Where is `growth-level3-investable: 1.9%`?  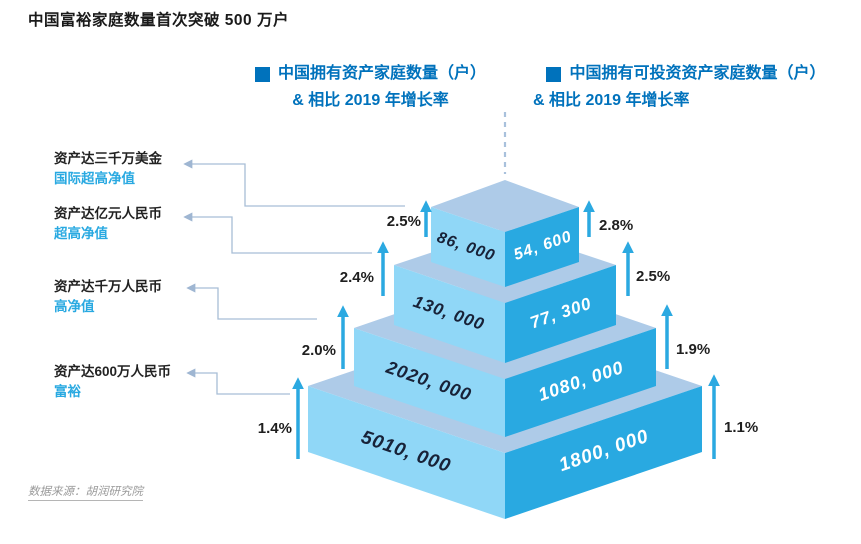 growth-level3-investable: 1.9% is located at coordinates (693, 349).